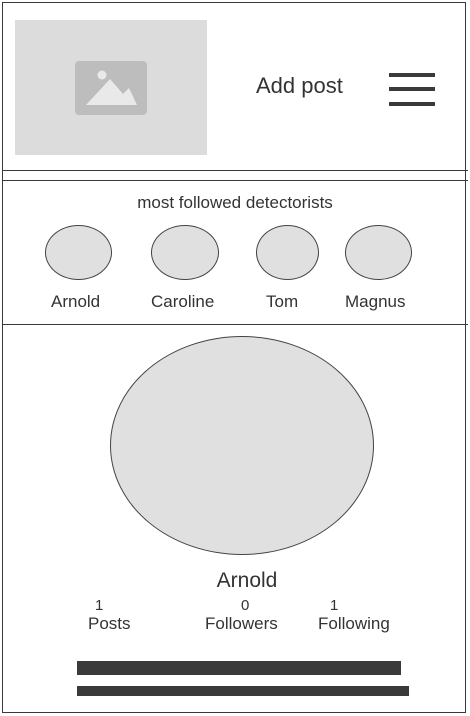  I want to click on header-divider-bottom, so click(235, 180).